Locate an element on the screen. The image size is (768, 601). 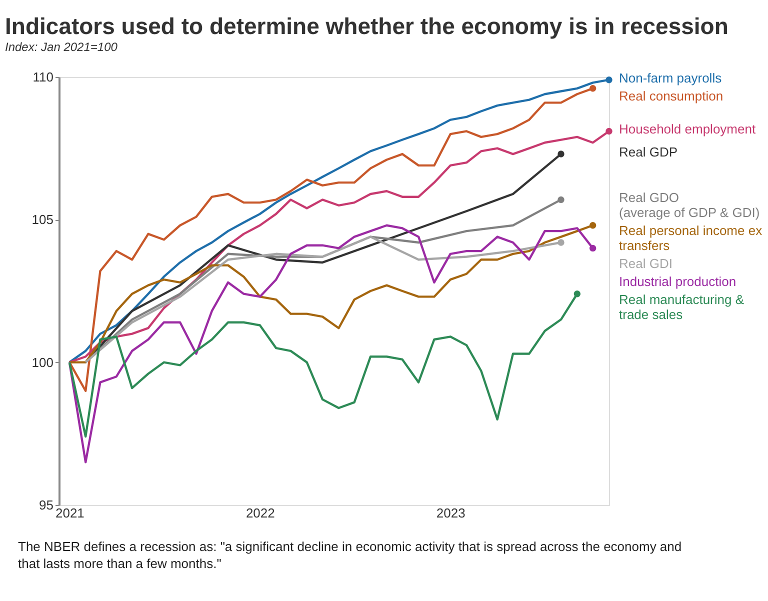
text: Real manufacturing & trade sales is located at coordinates (681, 307).